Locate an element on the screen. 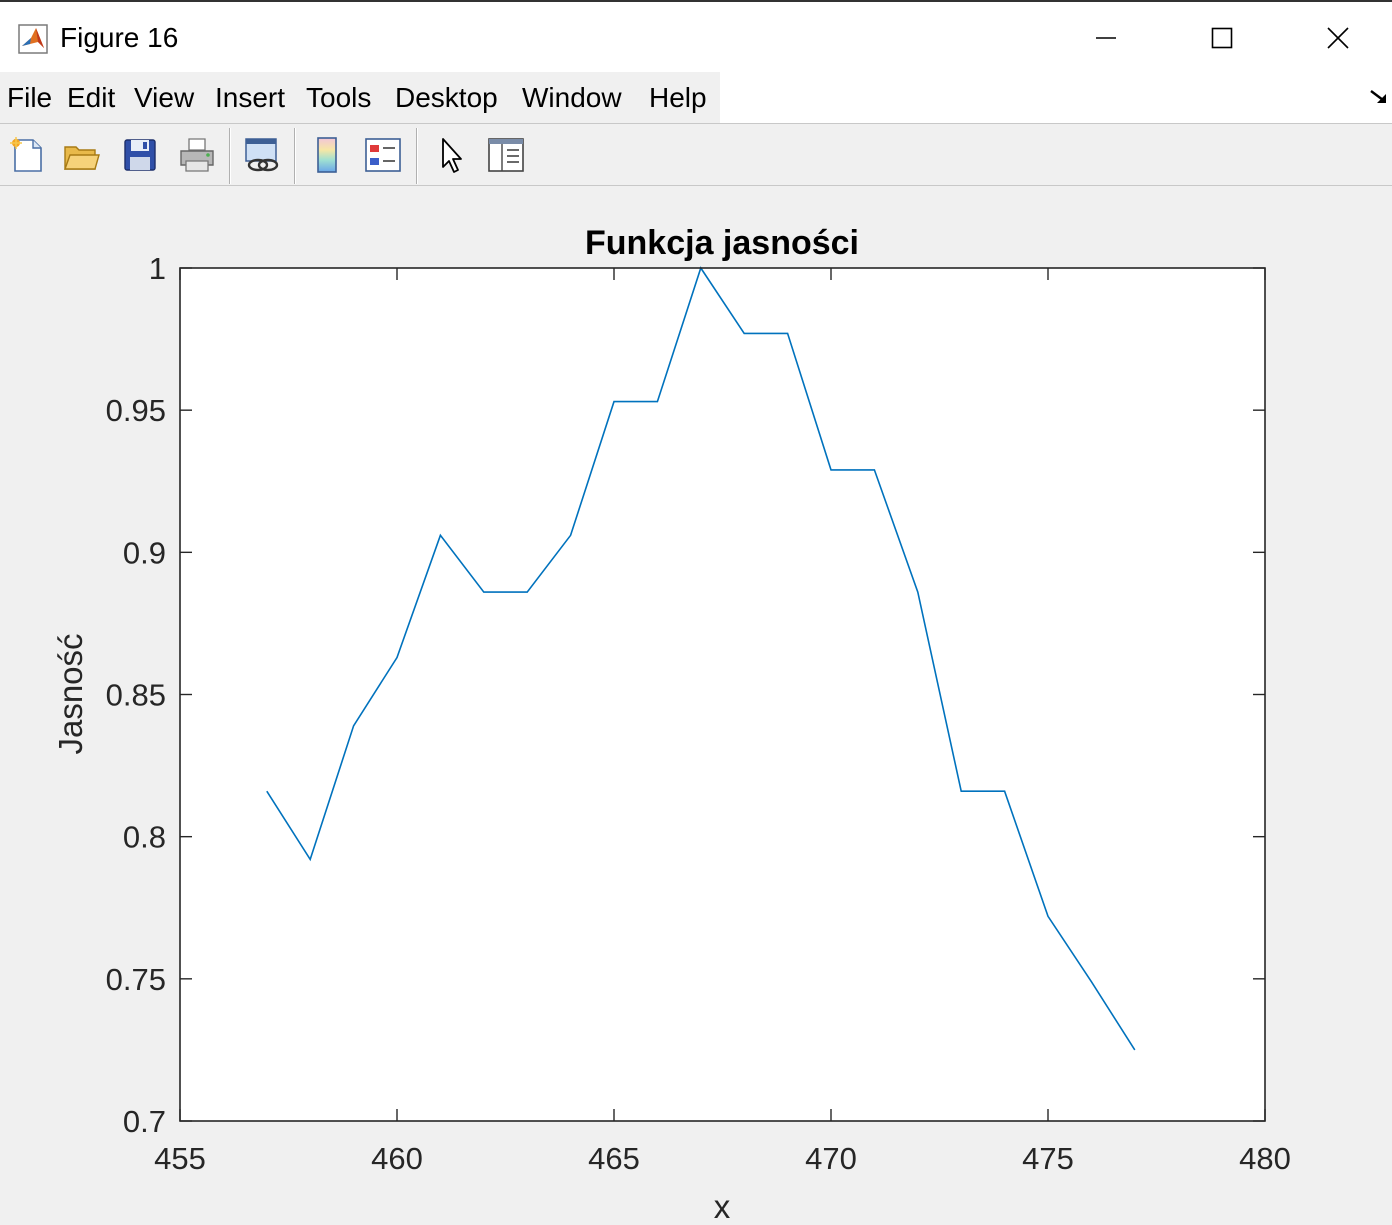  menu-window: Window is located at coordinates (572, 97).